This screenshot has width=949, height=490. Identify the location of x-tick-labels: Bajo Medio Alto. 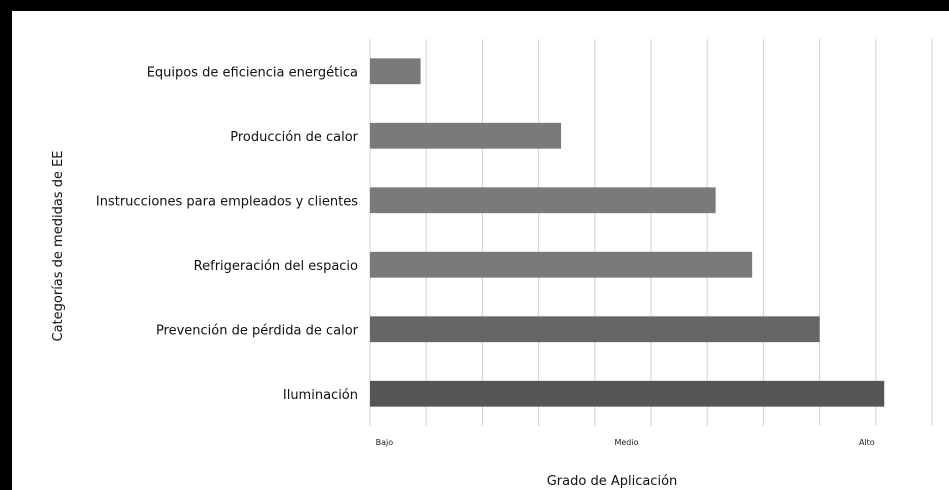
(625, 442).